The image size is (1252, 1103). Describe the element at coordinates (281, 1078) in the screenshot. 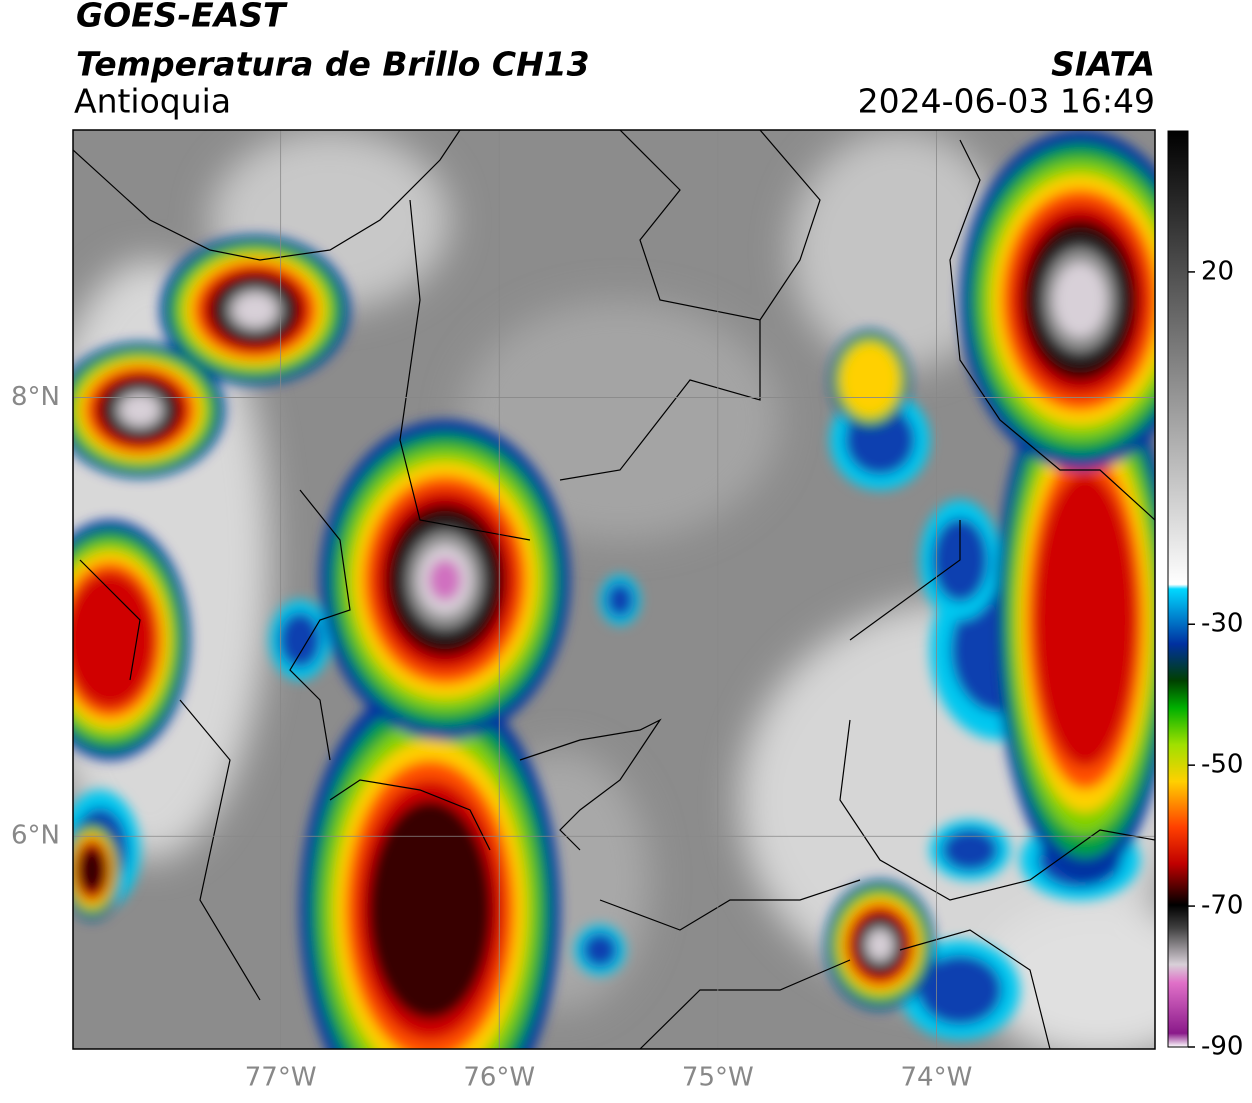

I see `lon-tick-label: 77°W` at that location.